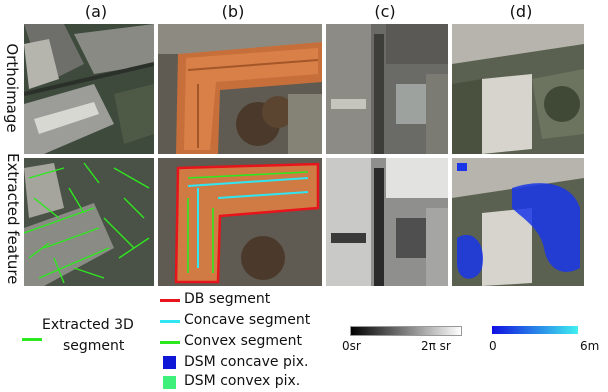  Describe the element at coordinates (518, 89) in the screenshot. I see `orthoimage-panel-d` at that location.